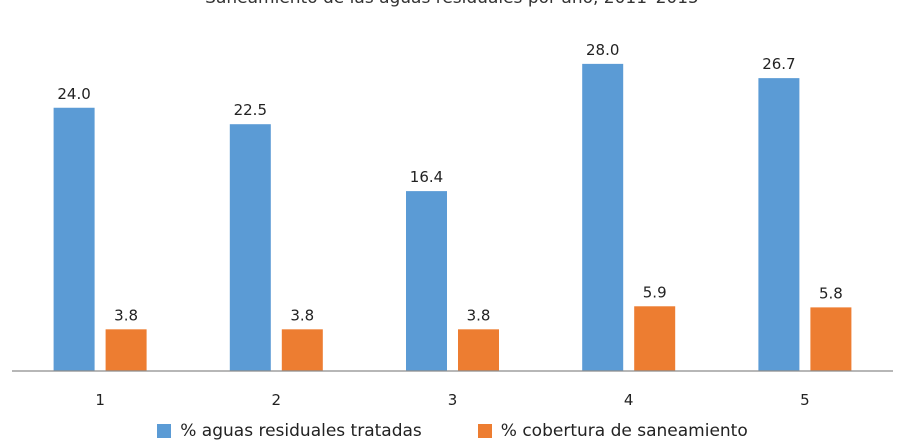 The image size is (905, 442). I want to click on value-label-coverage-2: 3.8, so click(302, 315).